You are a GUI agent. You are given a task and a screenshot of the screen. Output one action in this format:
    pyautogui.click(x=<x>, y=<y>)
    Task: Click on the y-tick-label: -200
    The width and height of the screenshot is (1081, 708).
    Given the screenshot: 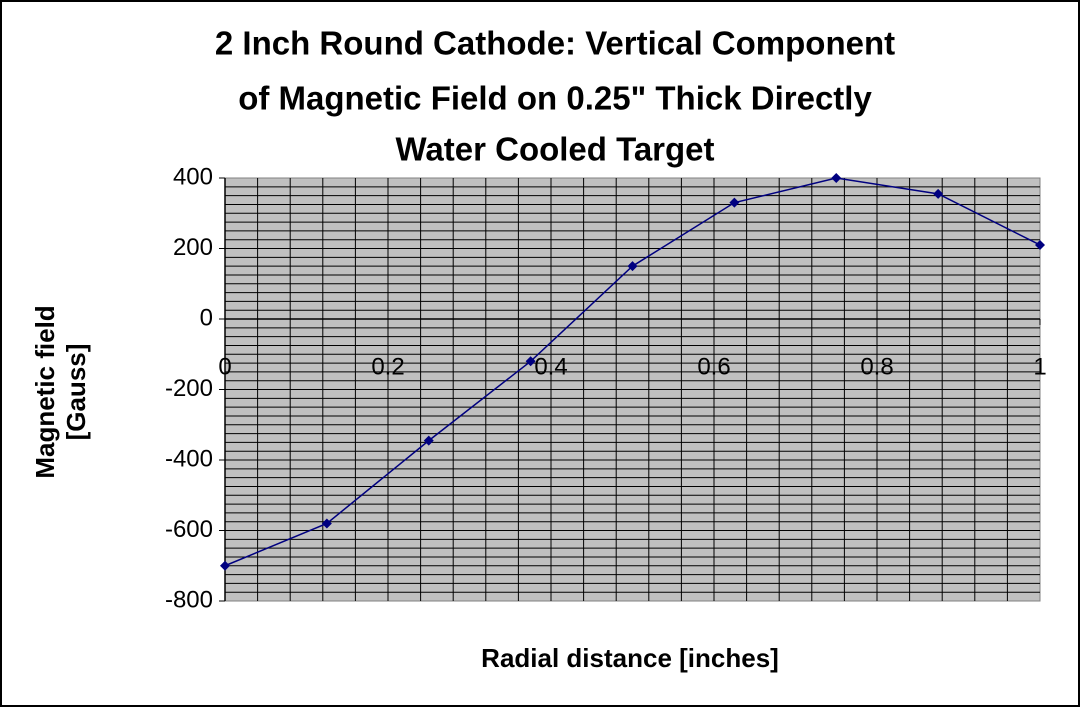 What is the action you would take?
    pyautogui.click(x=189, y=388)
    